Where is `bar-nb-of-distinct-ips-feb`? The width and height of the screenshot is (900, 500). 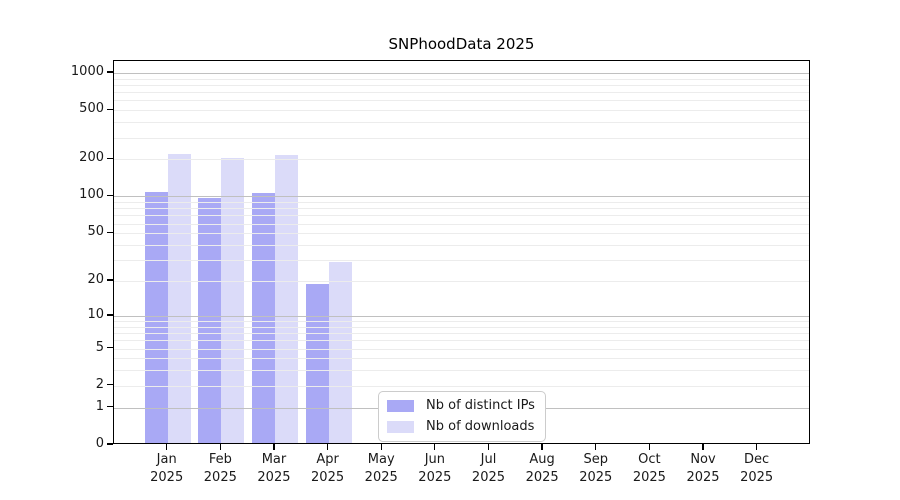 bar-nb-of-distinct-ips-feb is located at coordinates (210, 320).